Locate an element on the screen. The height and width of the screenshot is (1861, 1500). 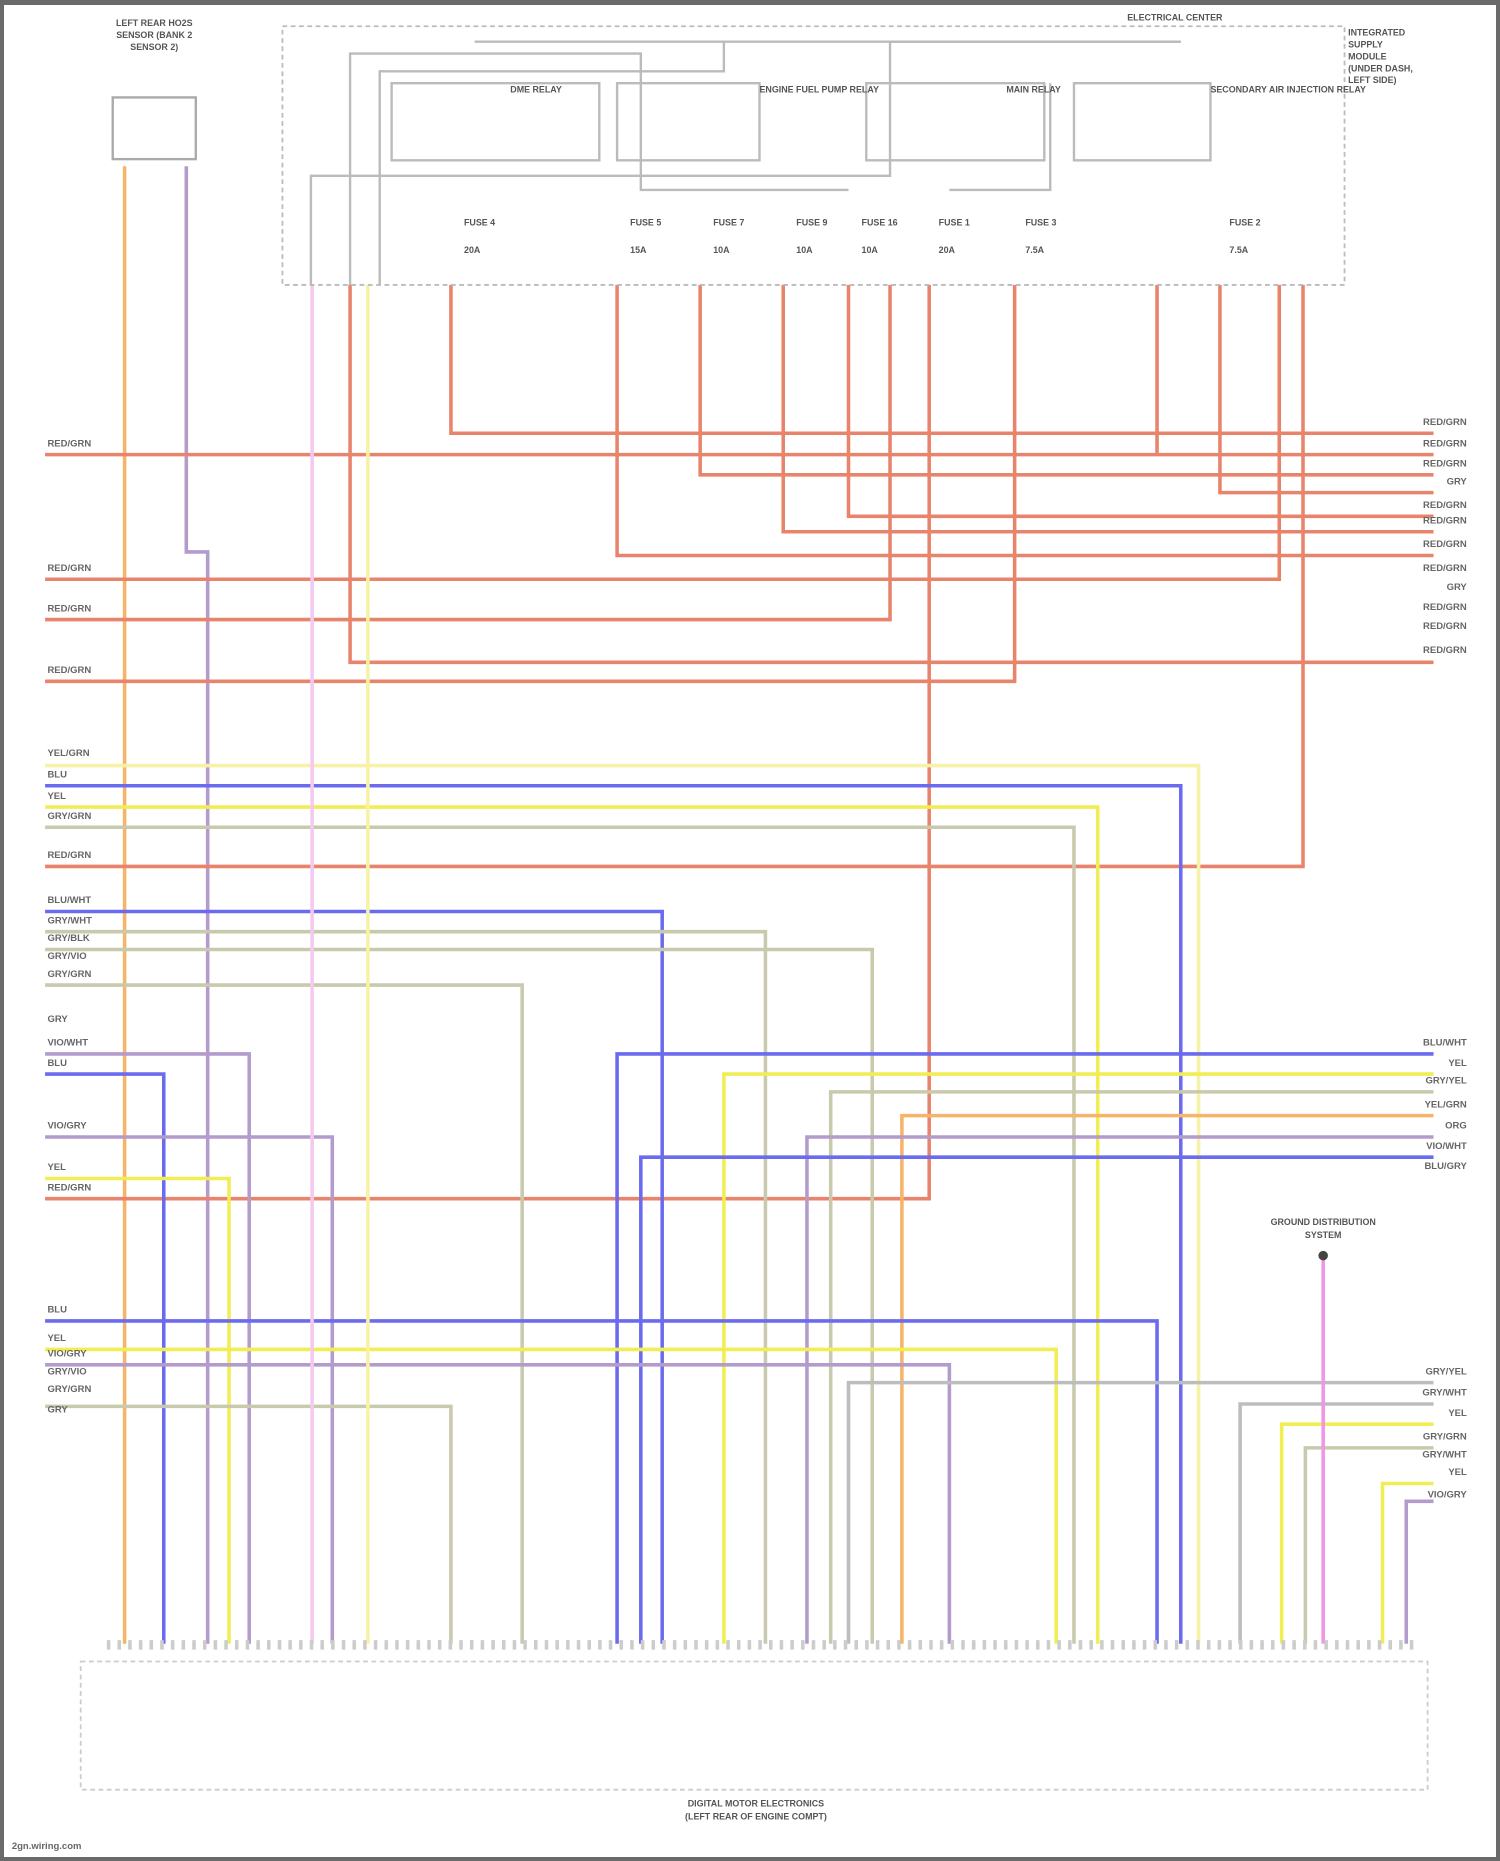
module-label-2: (LEFT REAR OF ENGINE COMPT) is located at coordinates (756, 1816).